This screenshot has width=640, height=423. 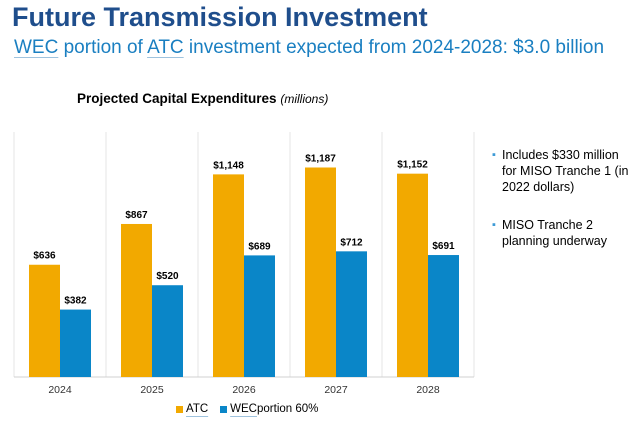 I want to click on x-tick-label: 2024, so click(x=60, y=390).